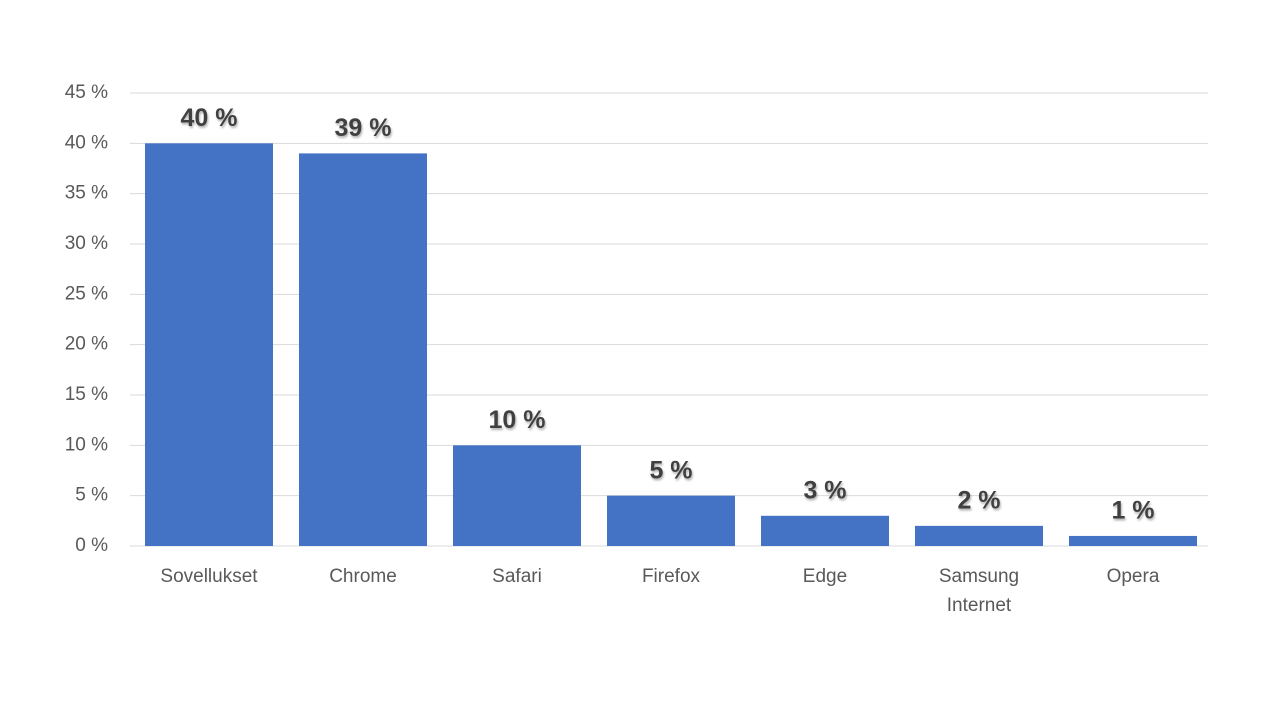 The width and height of the screenshot is (1280, 720). Describe the element at coordinates (86, 243) in the screenshot. I see `y-tick-label: 30 %` at that location.